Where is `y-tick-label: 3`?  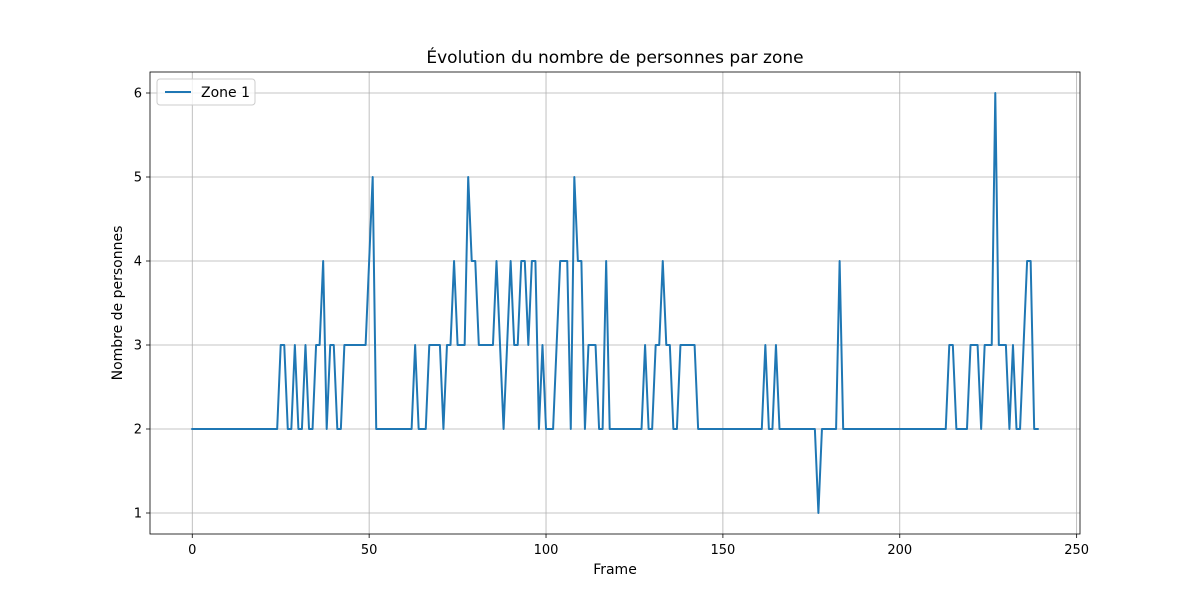 y-tick-label: 3 is located at coordinates (138, 346).